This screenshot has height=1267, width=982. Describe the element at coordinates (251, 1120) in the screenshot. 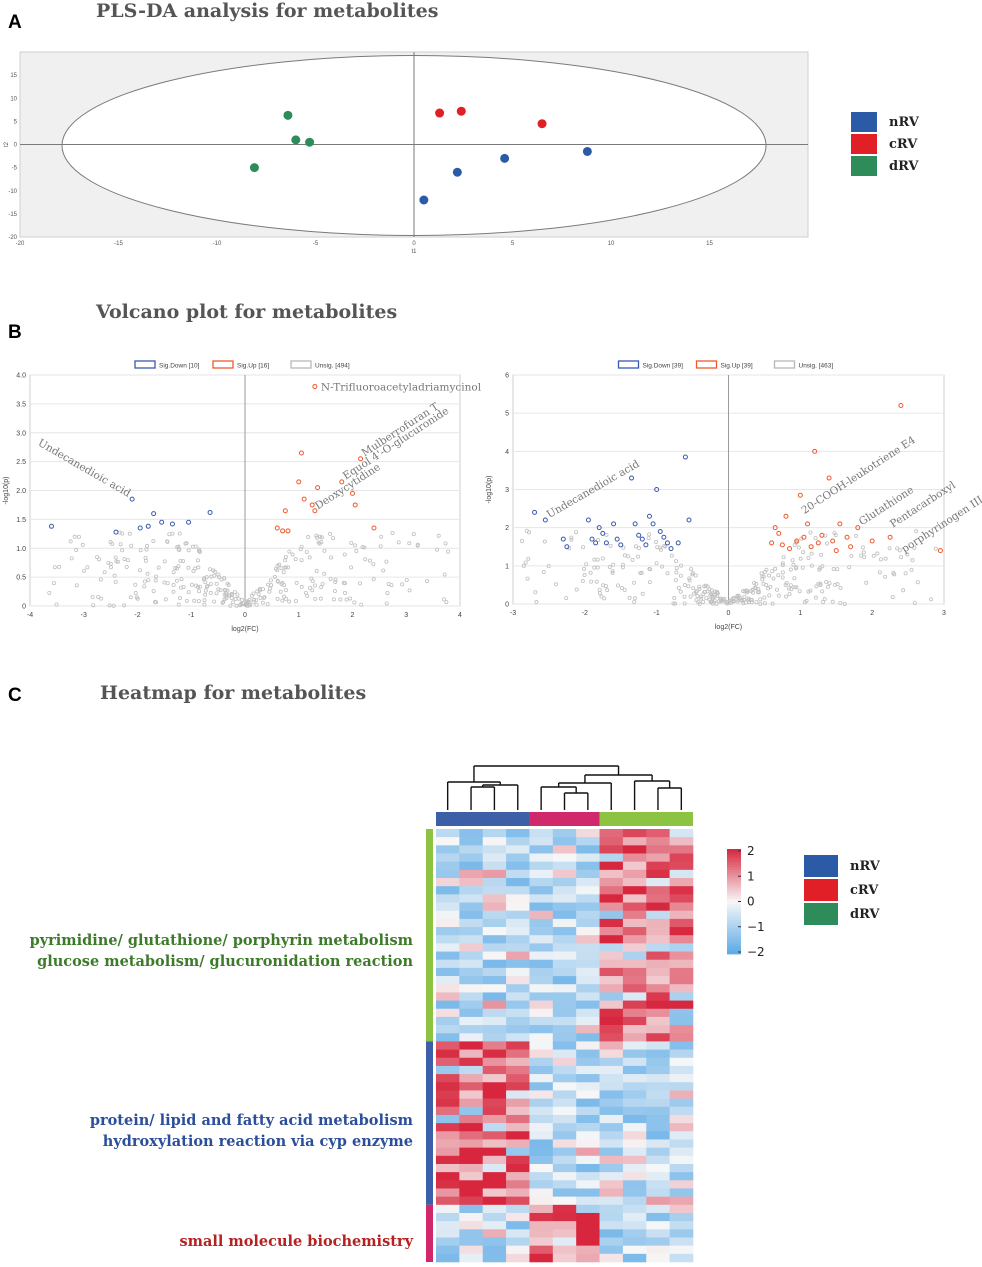

I see `cluster-label-line: protein/ lipid and fatty acid metabolism` at that location.